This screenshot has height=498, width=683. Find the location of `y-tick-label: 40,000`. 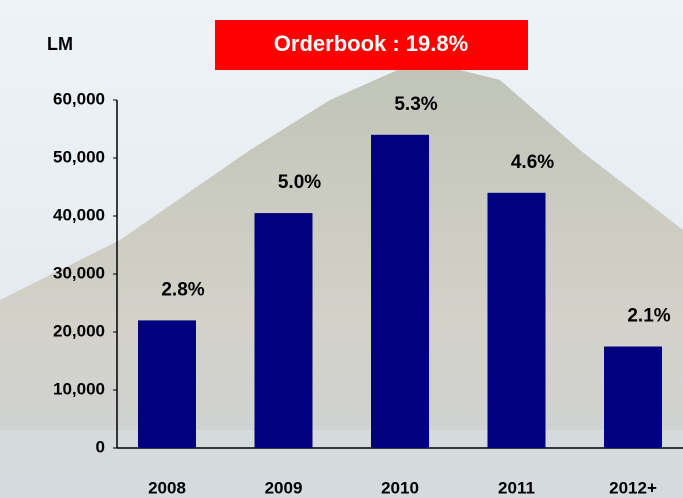

y-tick-label: 40,000 is located at coordinates (79, 214).